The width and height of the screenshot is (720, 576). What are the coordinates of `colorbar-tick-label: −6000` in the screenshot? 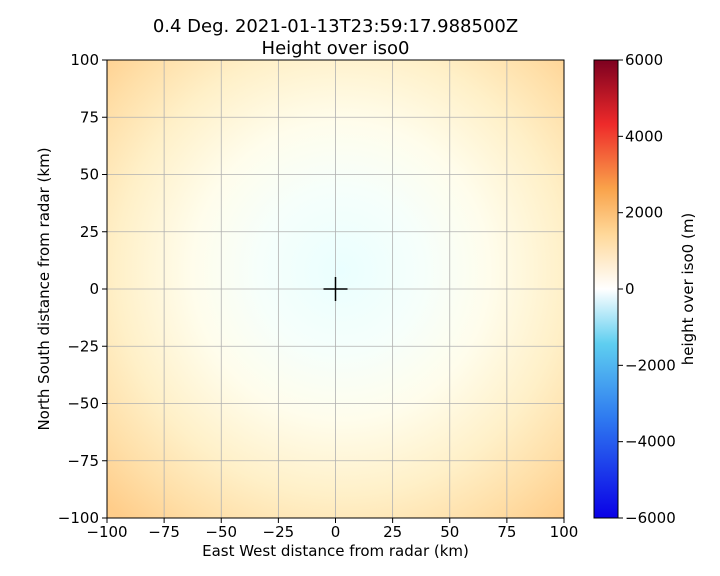 It's located at (650, 518).